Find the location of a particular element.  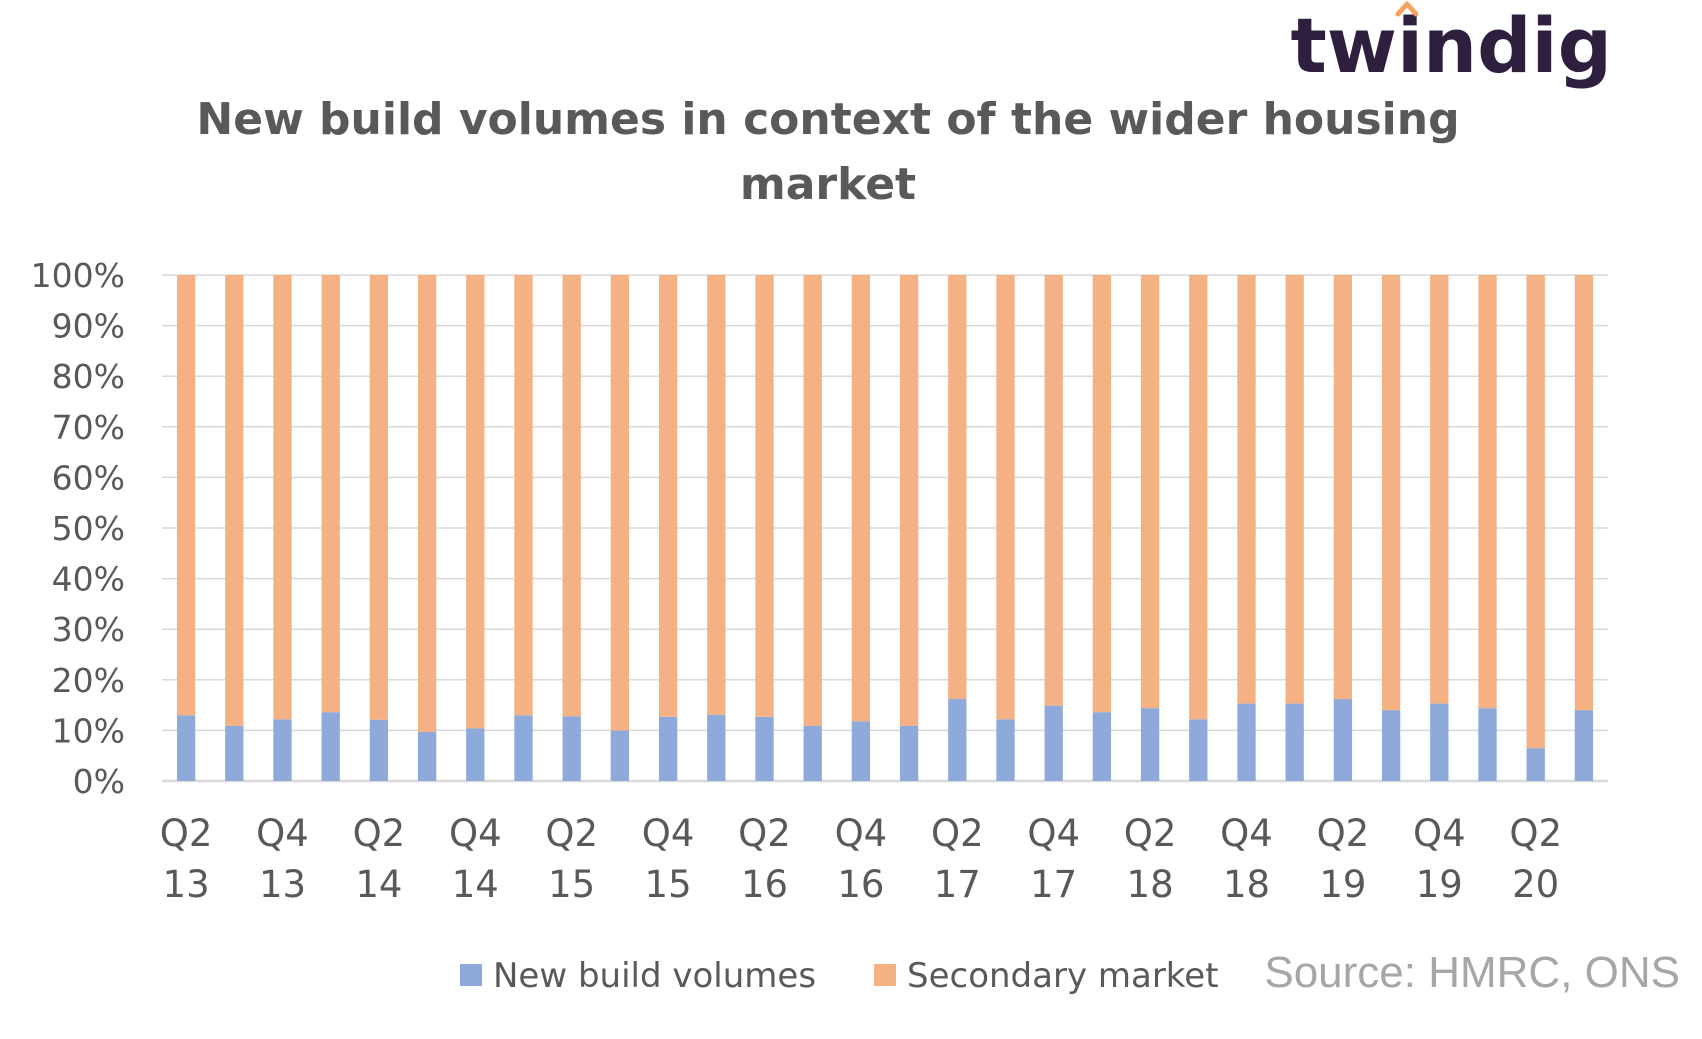

x-tick-label-year: 16 is located at coordinates (764, 884).